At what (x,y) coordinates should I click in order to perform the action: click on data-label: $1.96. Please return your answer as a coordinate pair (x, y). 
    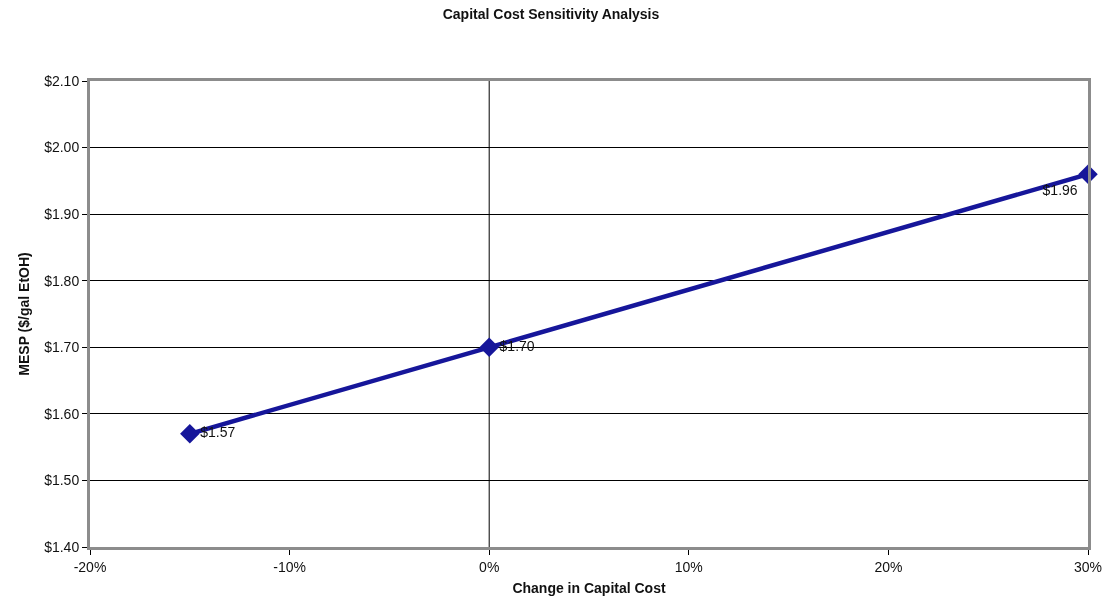
    Looking at the image, I should click on (1060, 190).